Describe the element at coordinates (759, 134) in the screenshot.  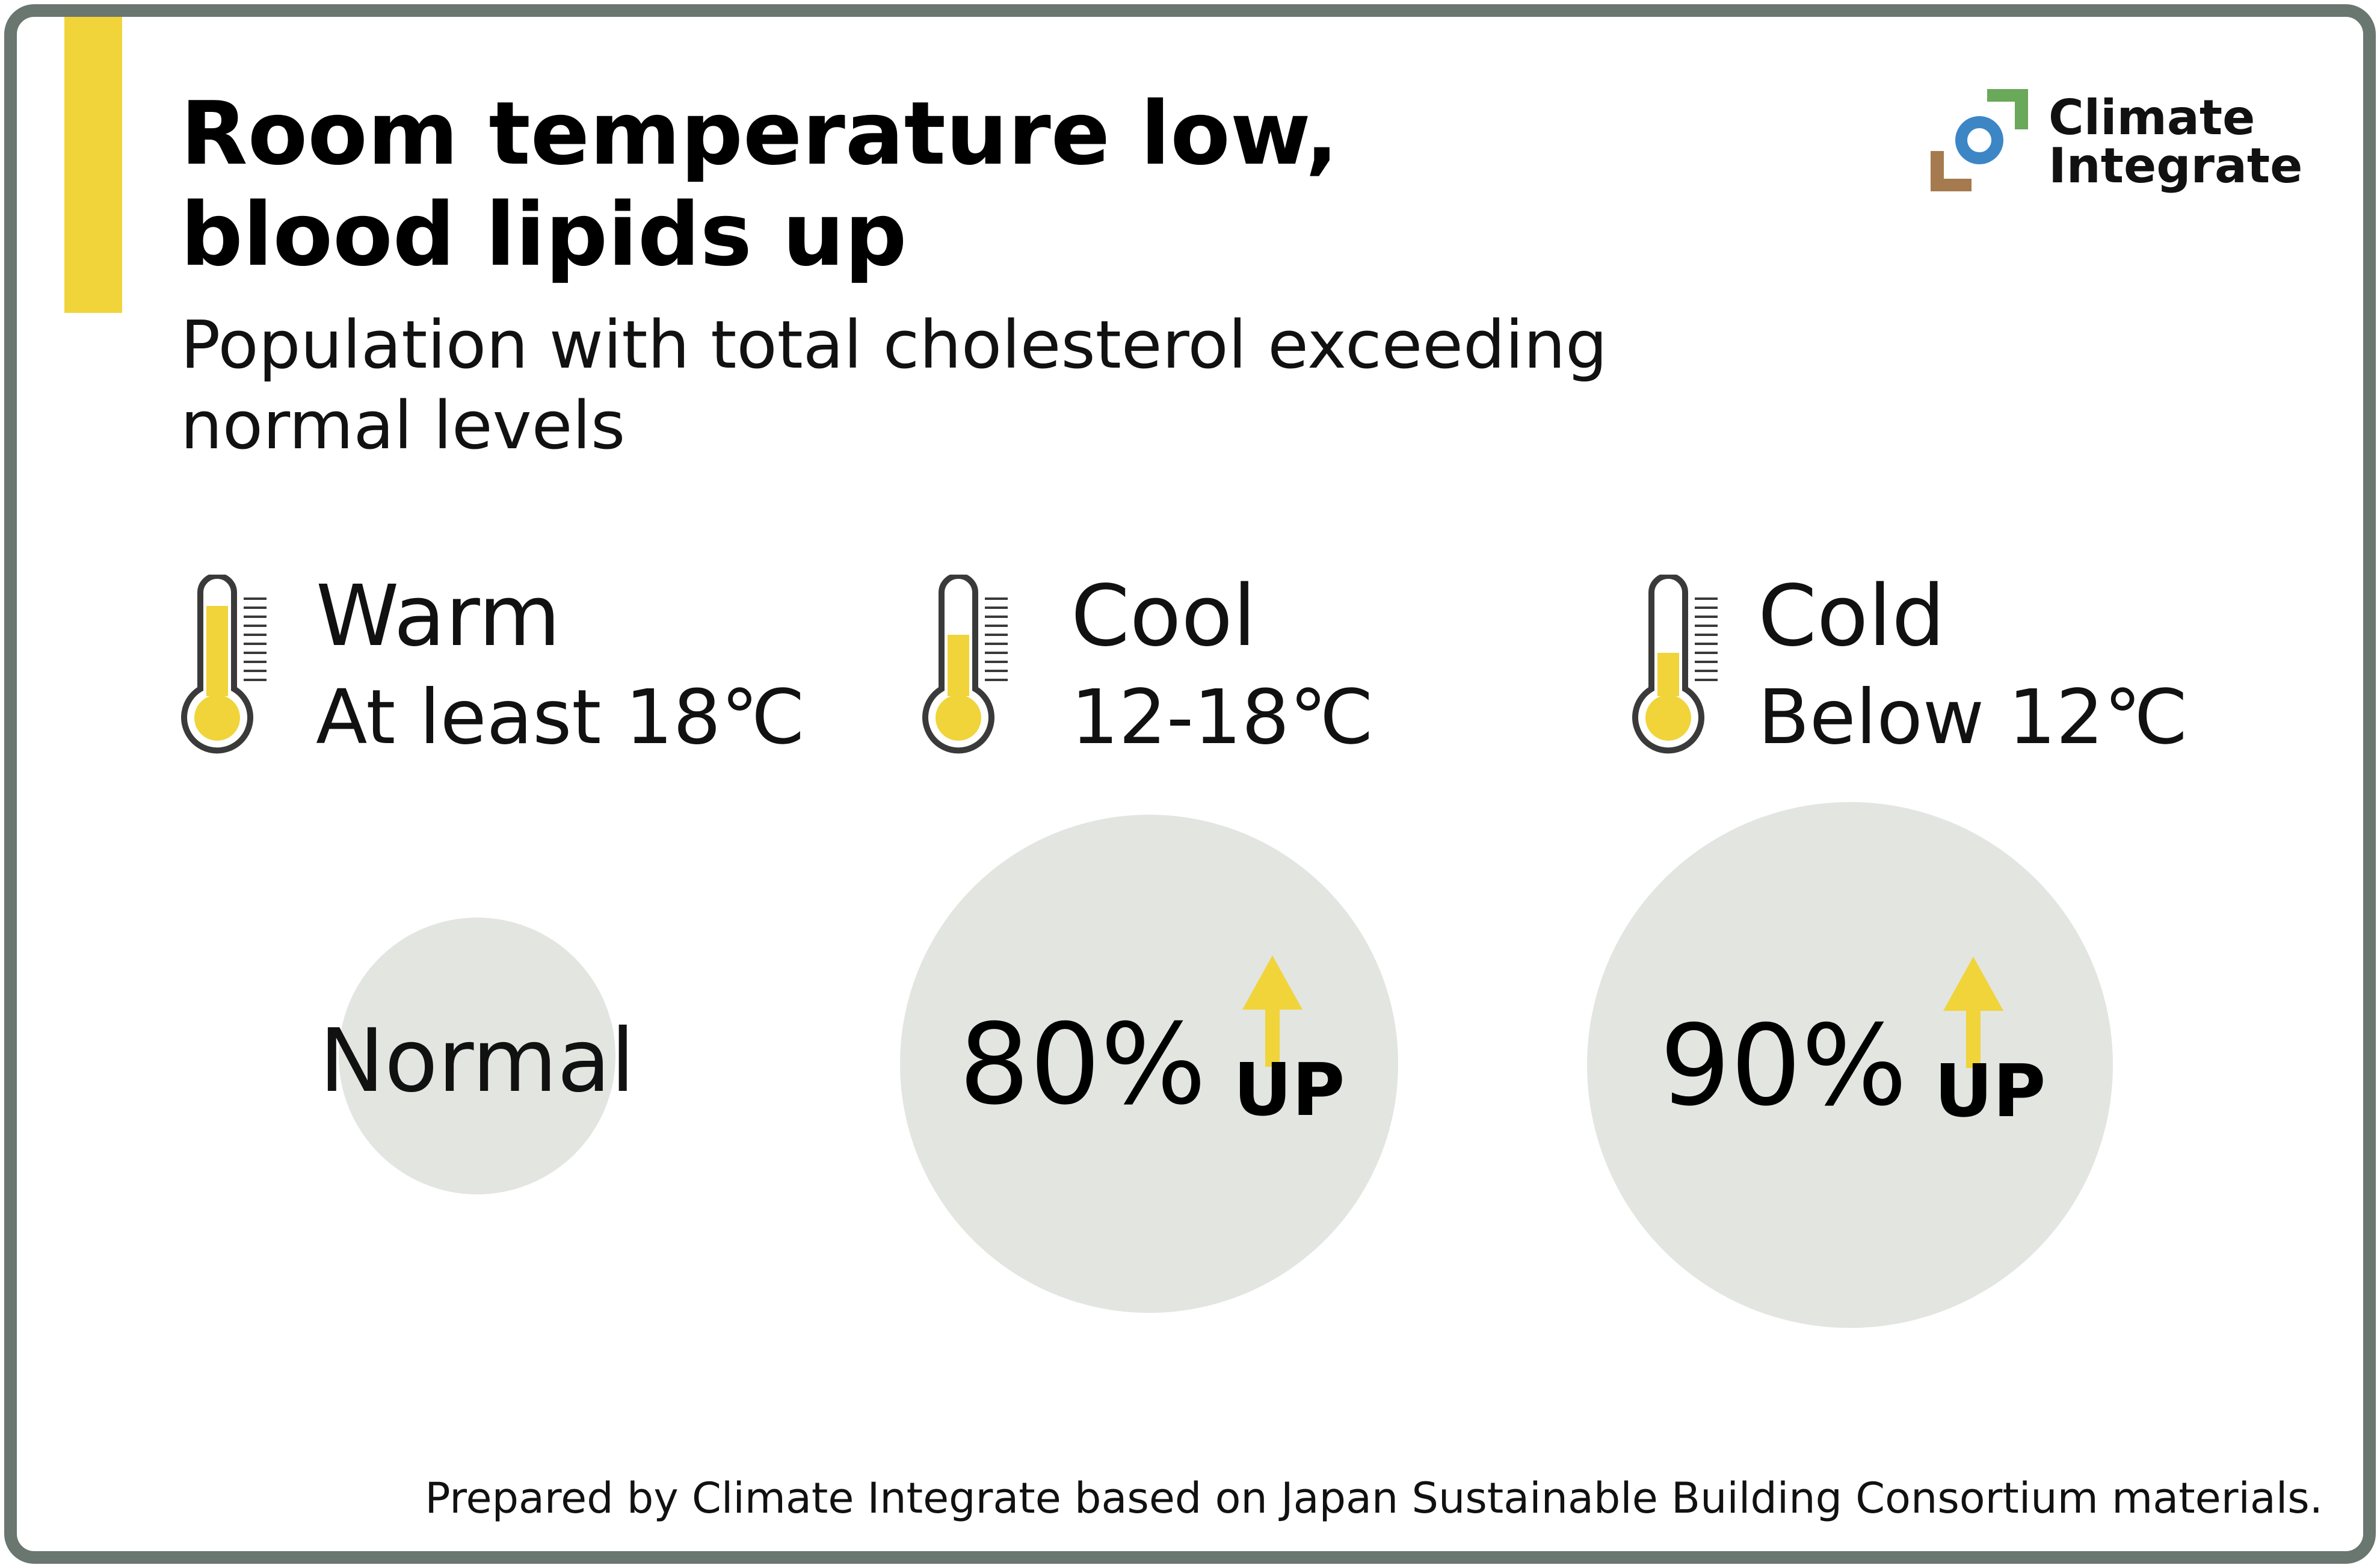
I see `title-line-1: Room temperature low,` at that location.